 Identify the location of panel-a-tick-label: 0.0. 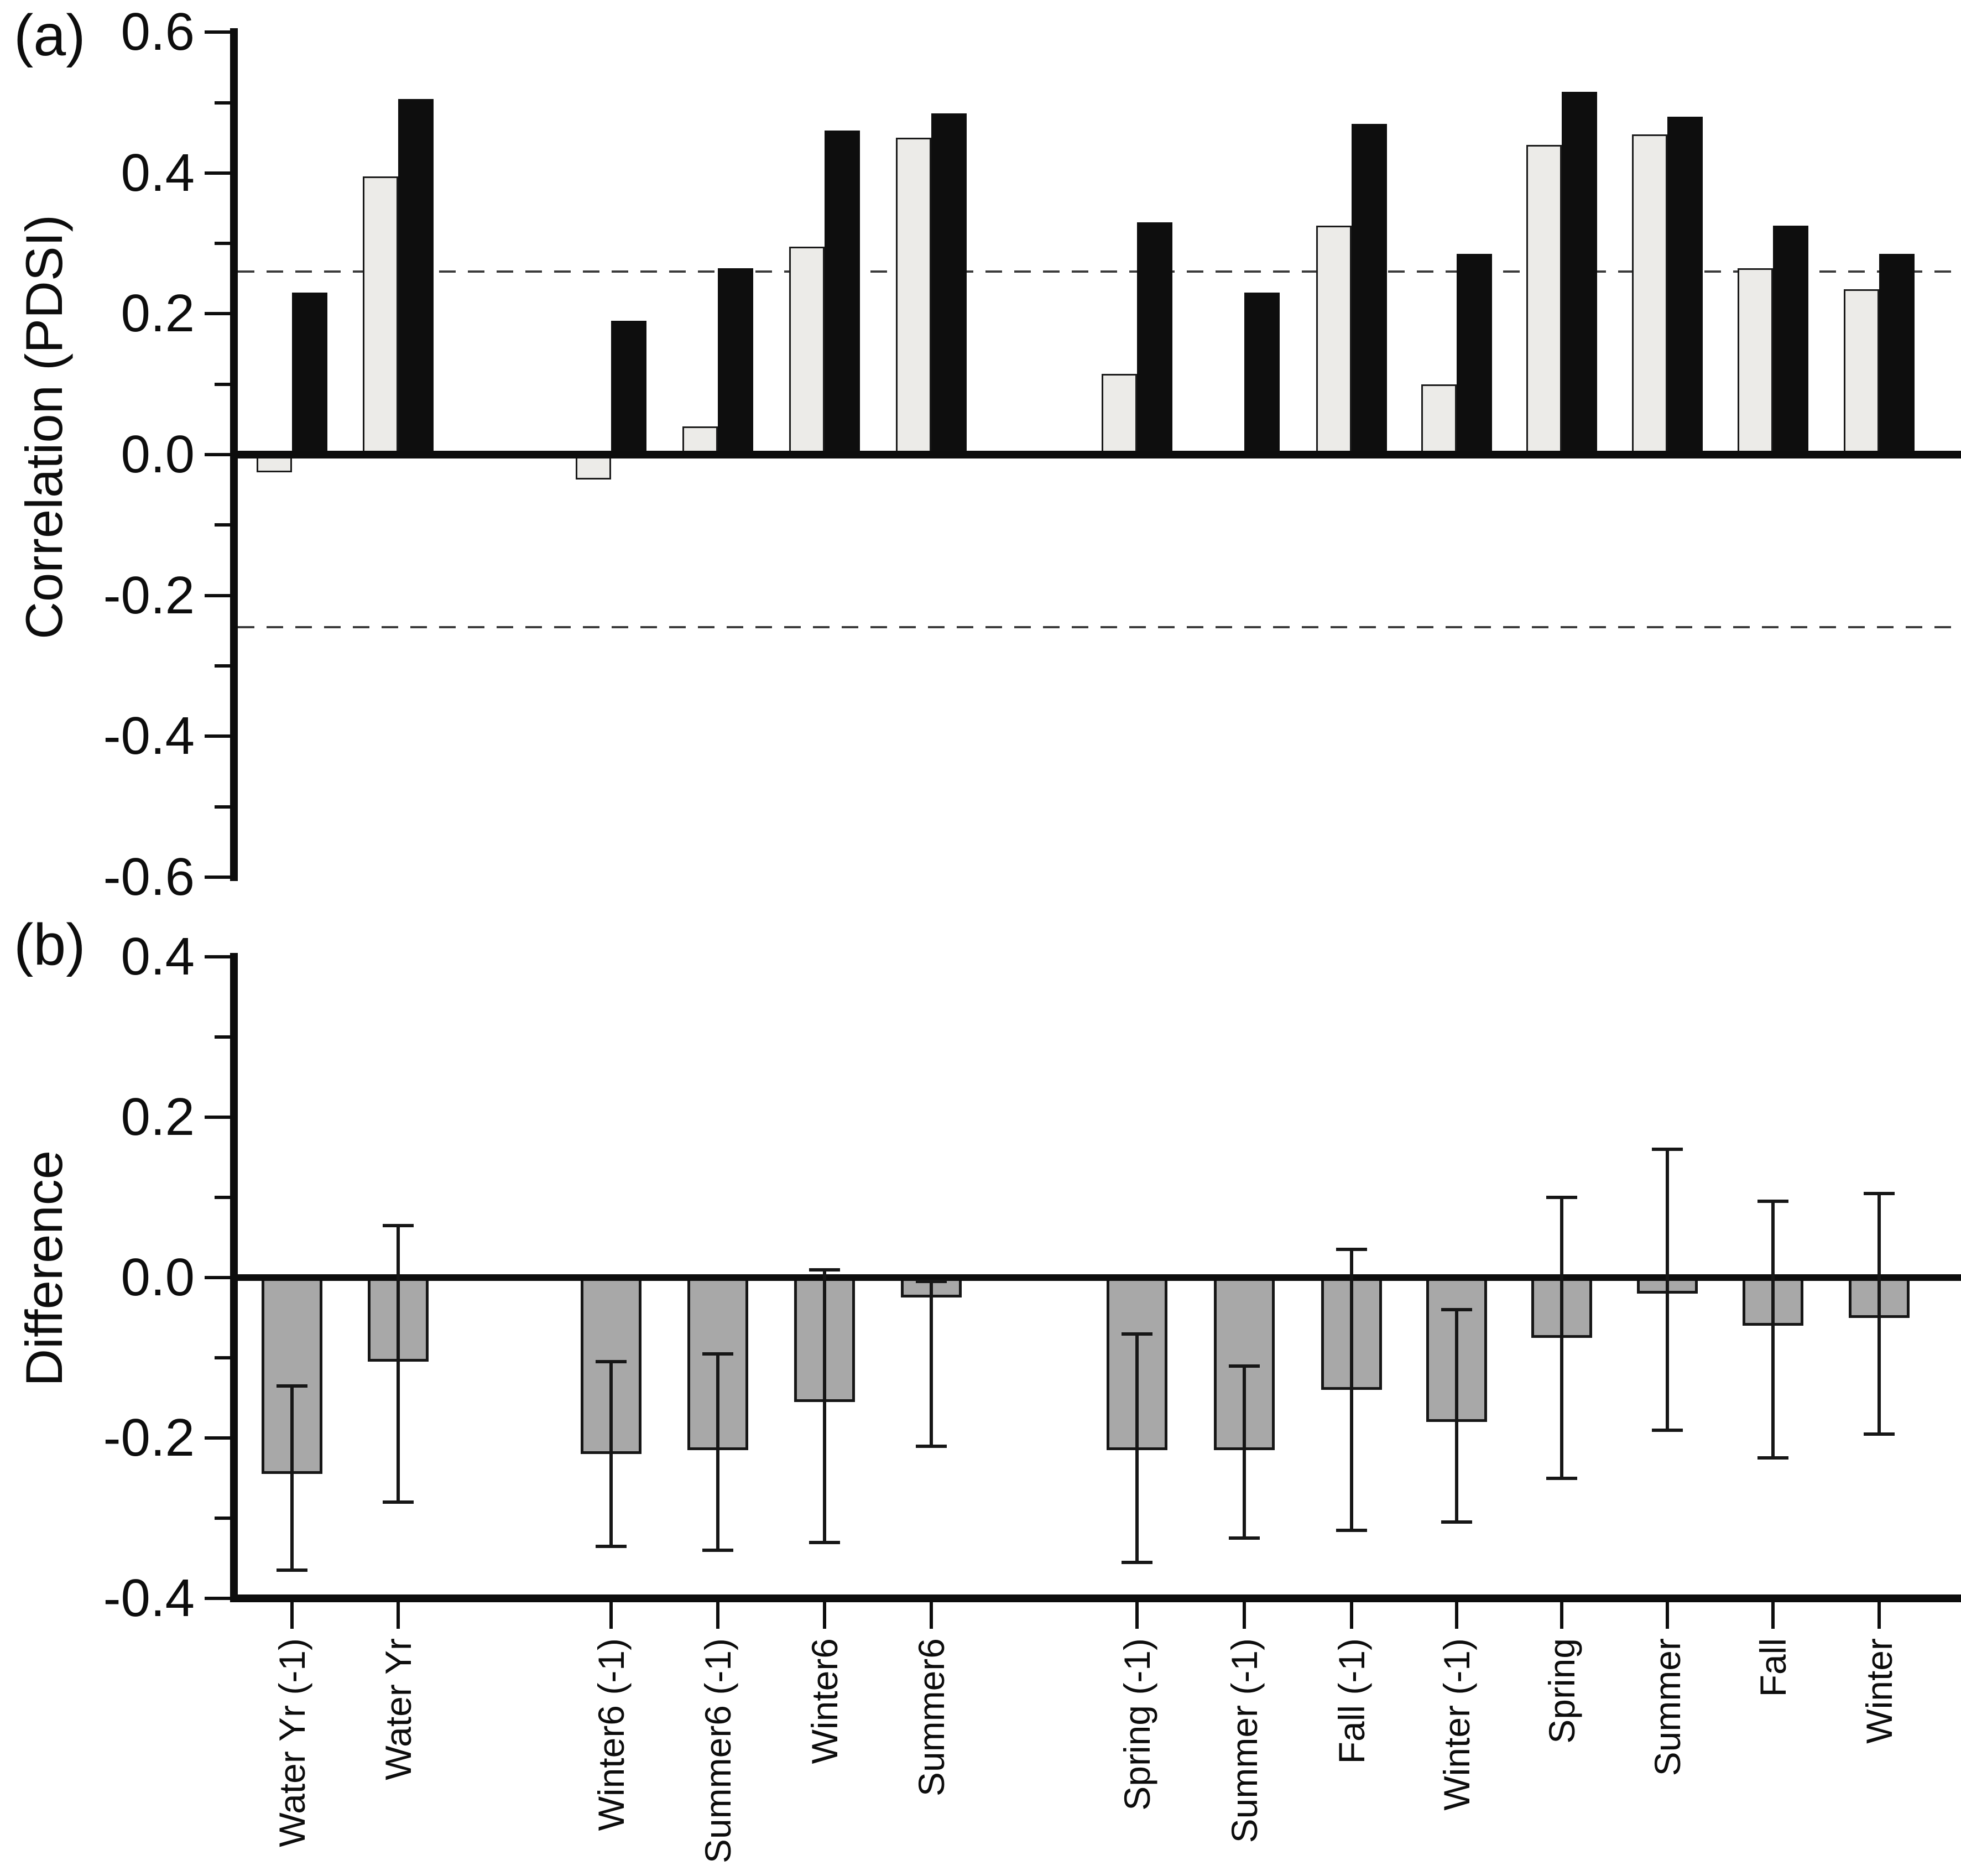
(158, 454).